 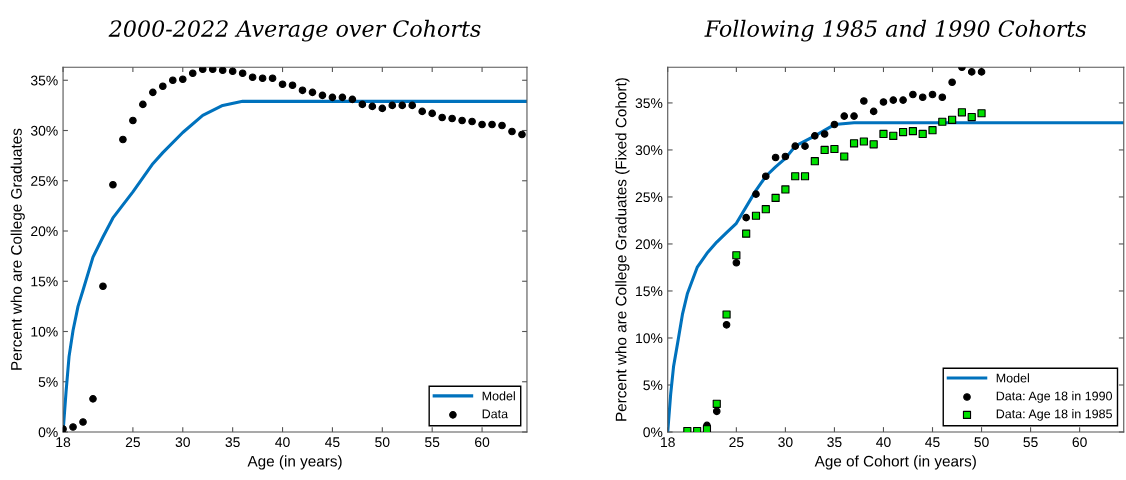 I want to click on y-axis-title: Percent who are College Graduates (Fixed Cohort), so click(x=622, y=249).